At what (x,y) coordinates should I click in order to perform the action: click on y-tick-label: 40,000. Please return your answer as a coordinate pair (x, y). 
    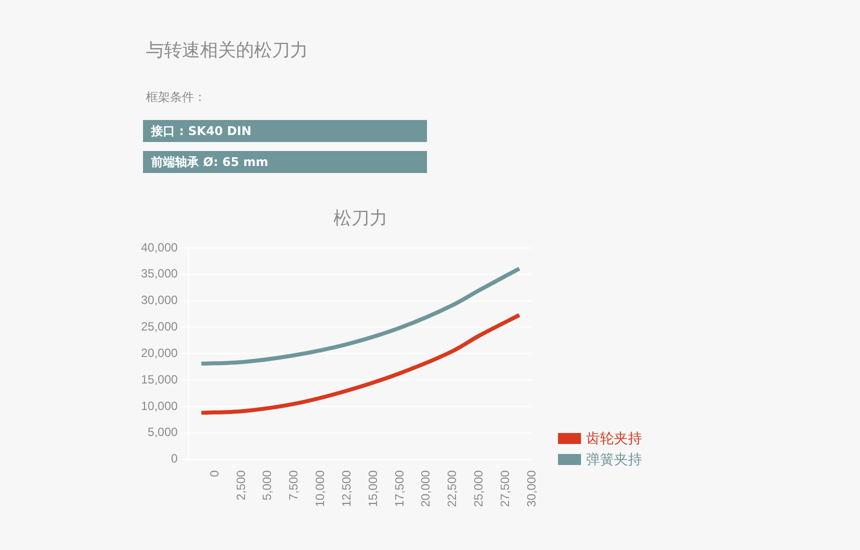
    Looking at the image, I should click on (159, 247).